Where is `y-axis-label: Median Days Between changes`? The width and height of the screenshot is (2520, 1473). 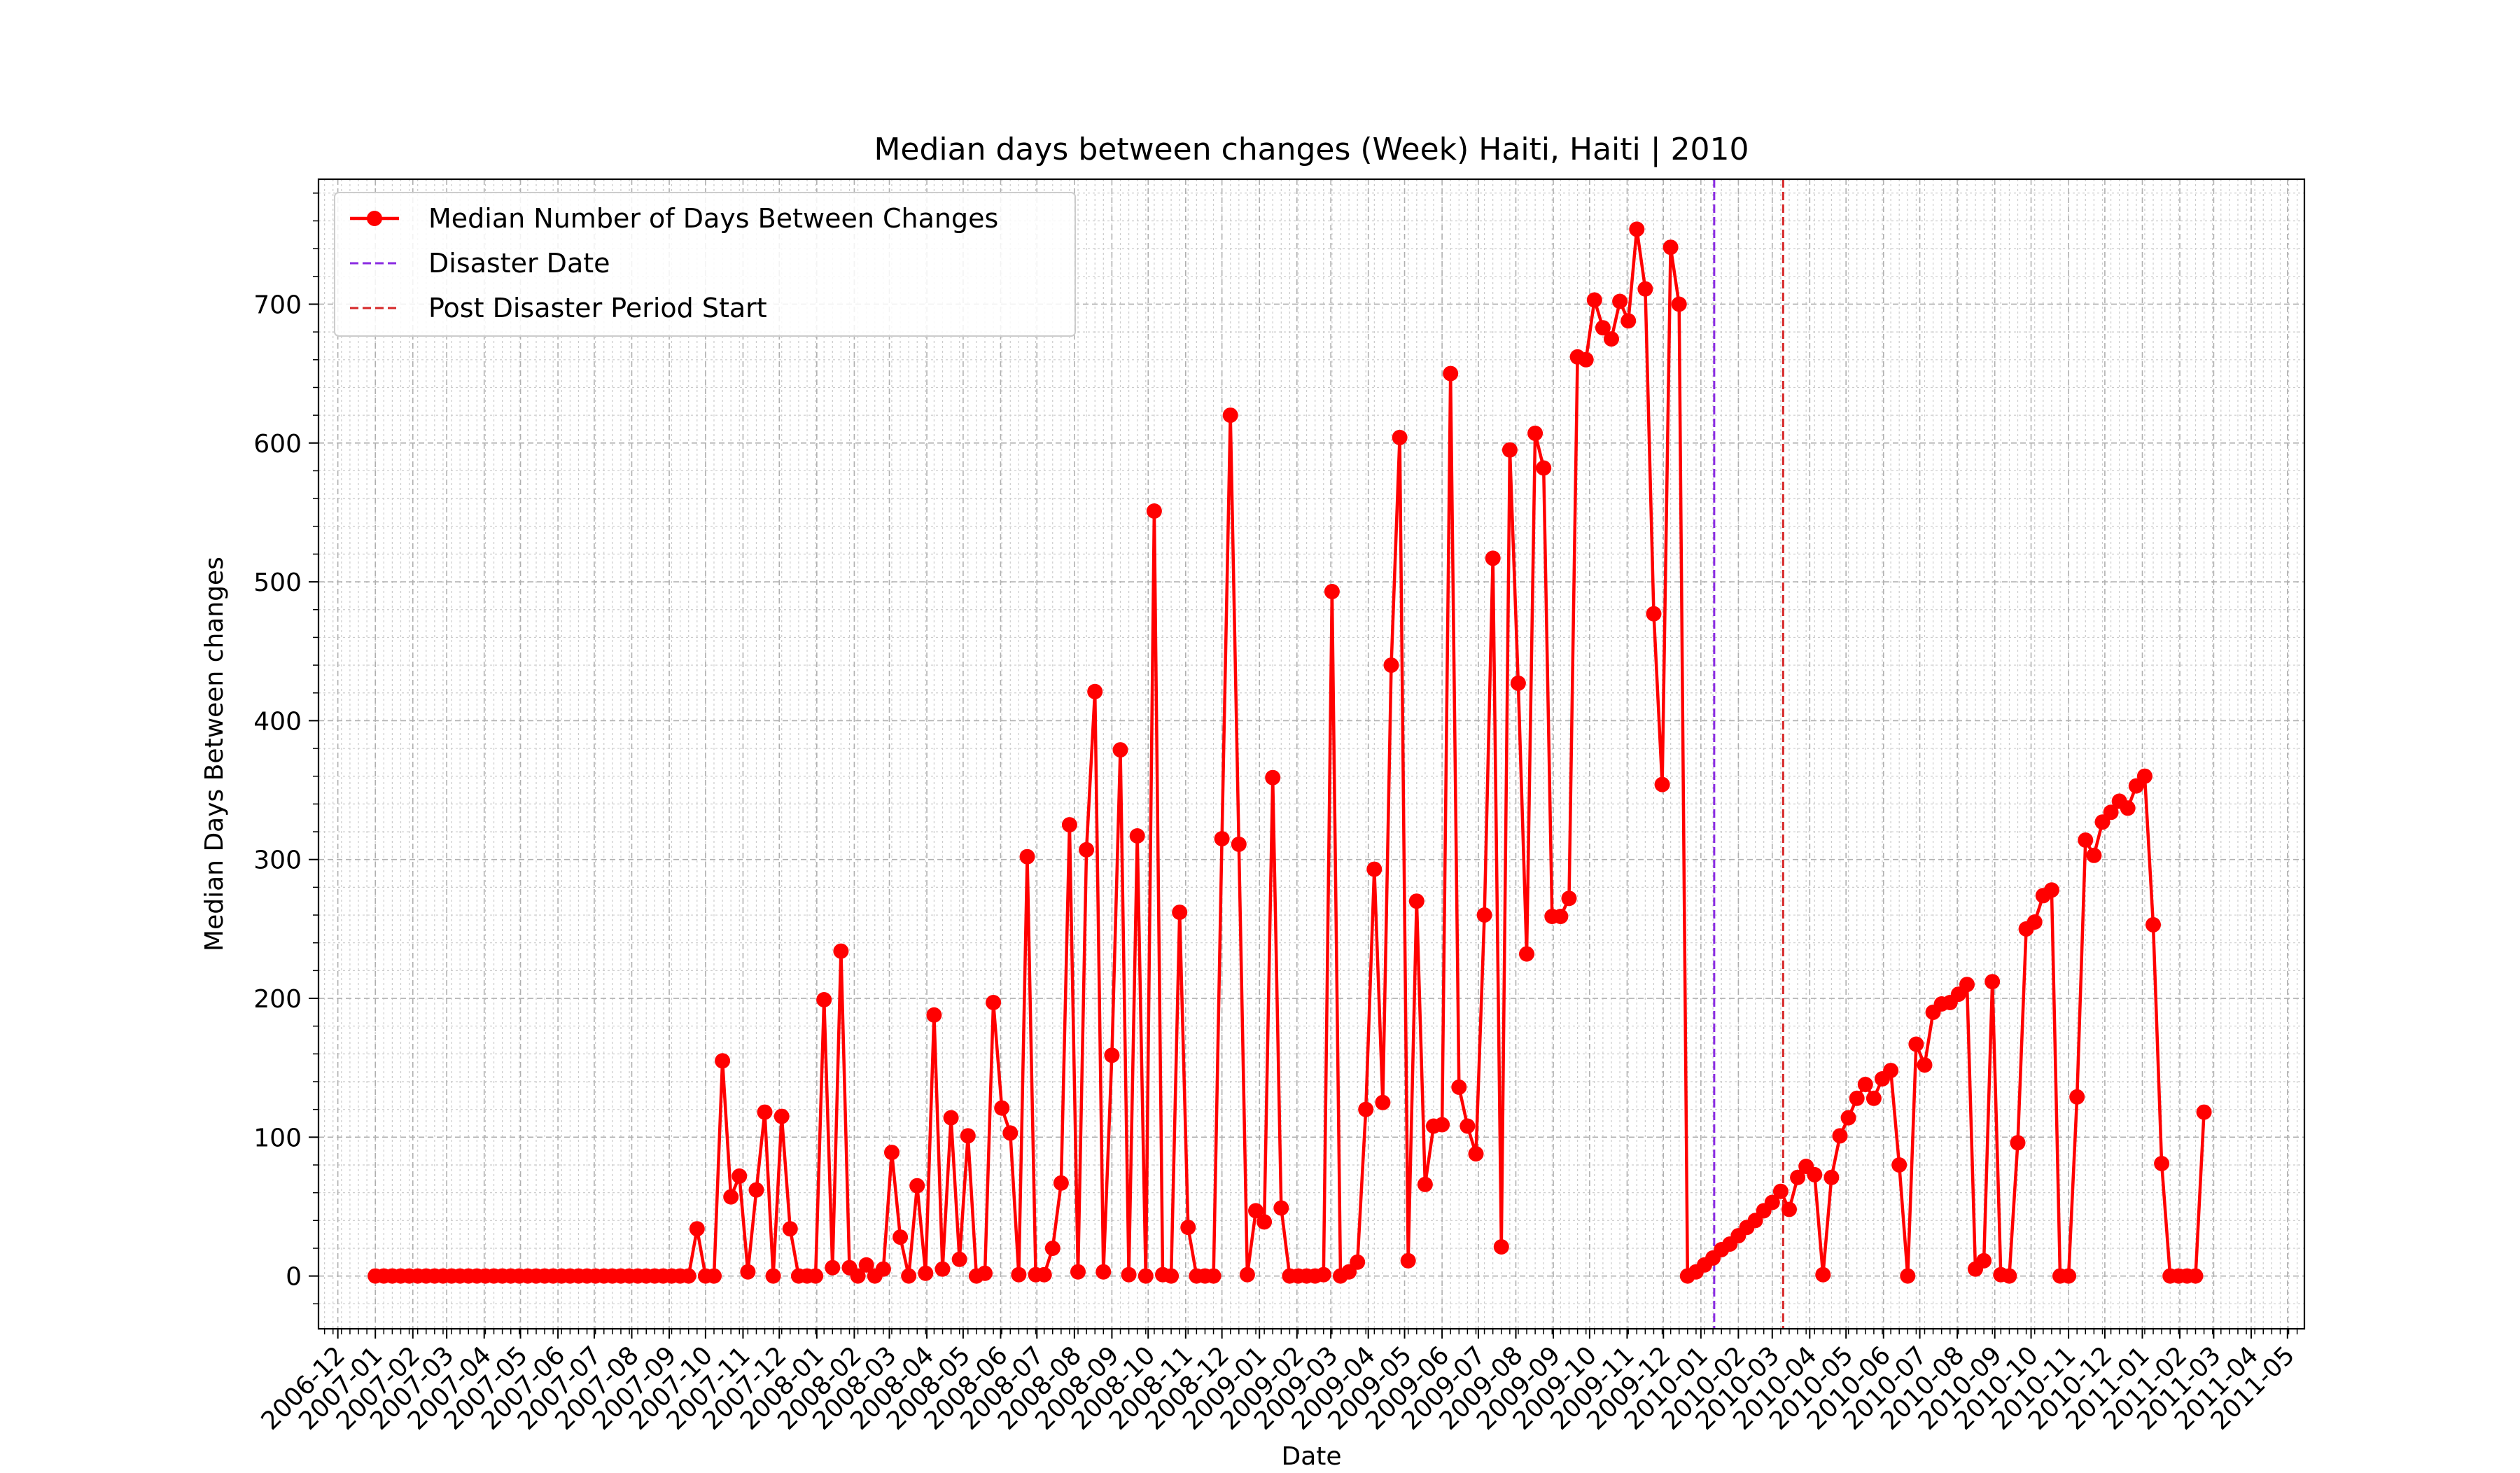 y-axis-label: Median Days Between changes is located at coordinates (214, 754).